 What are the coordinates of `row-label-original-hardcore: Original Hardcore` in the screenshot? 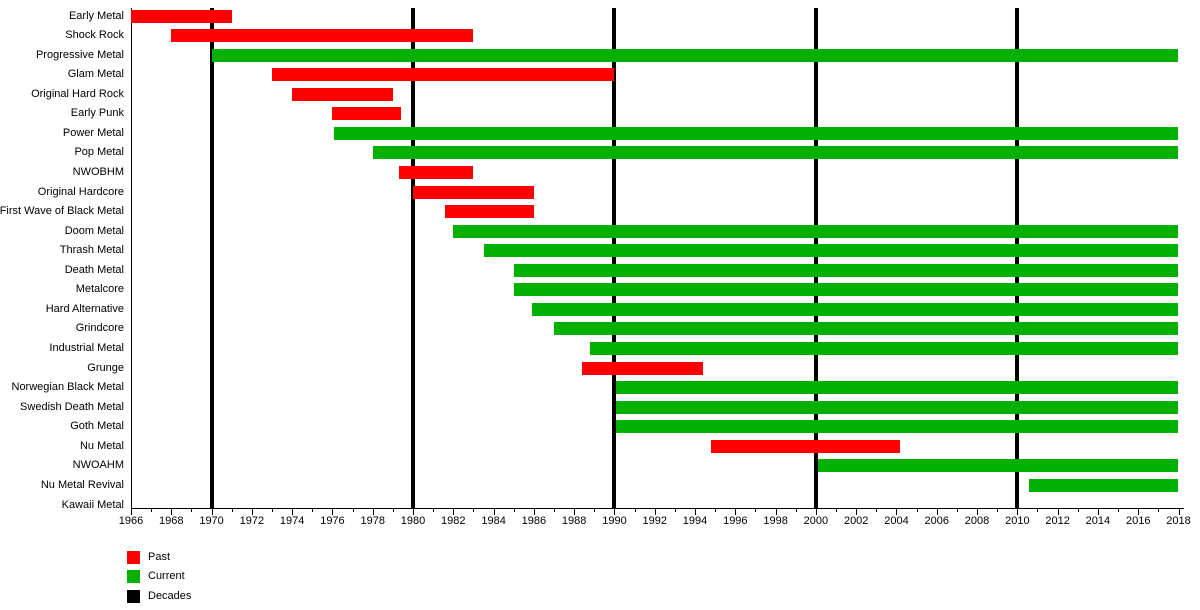 It's located at (80, 191).